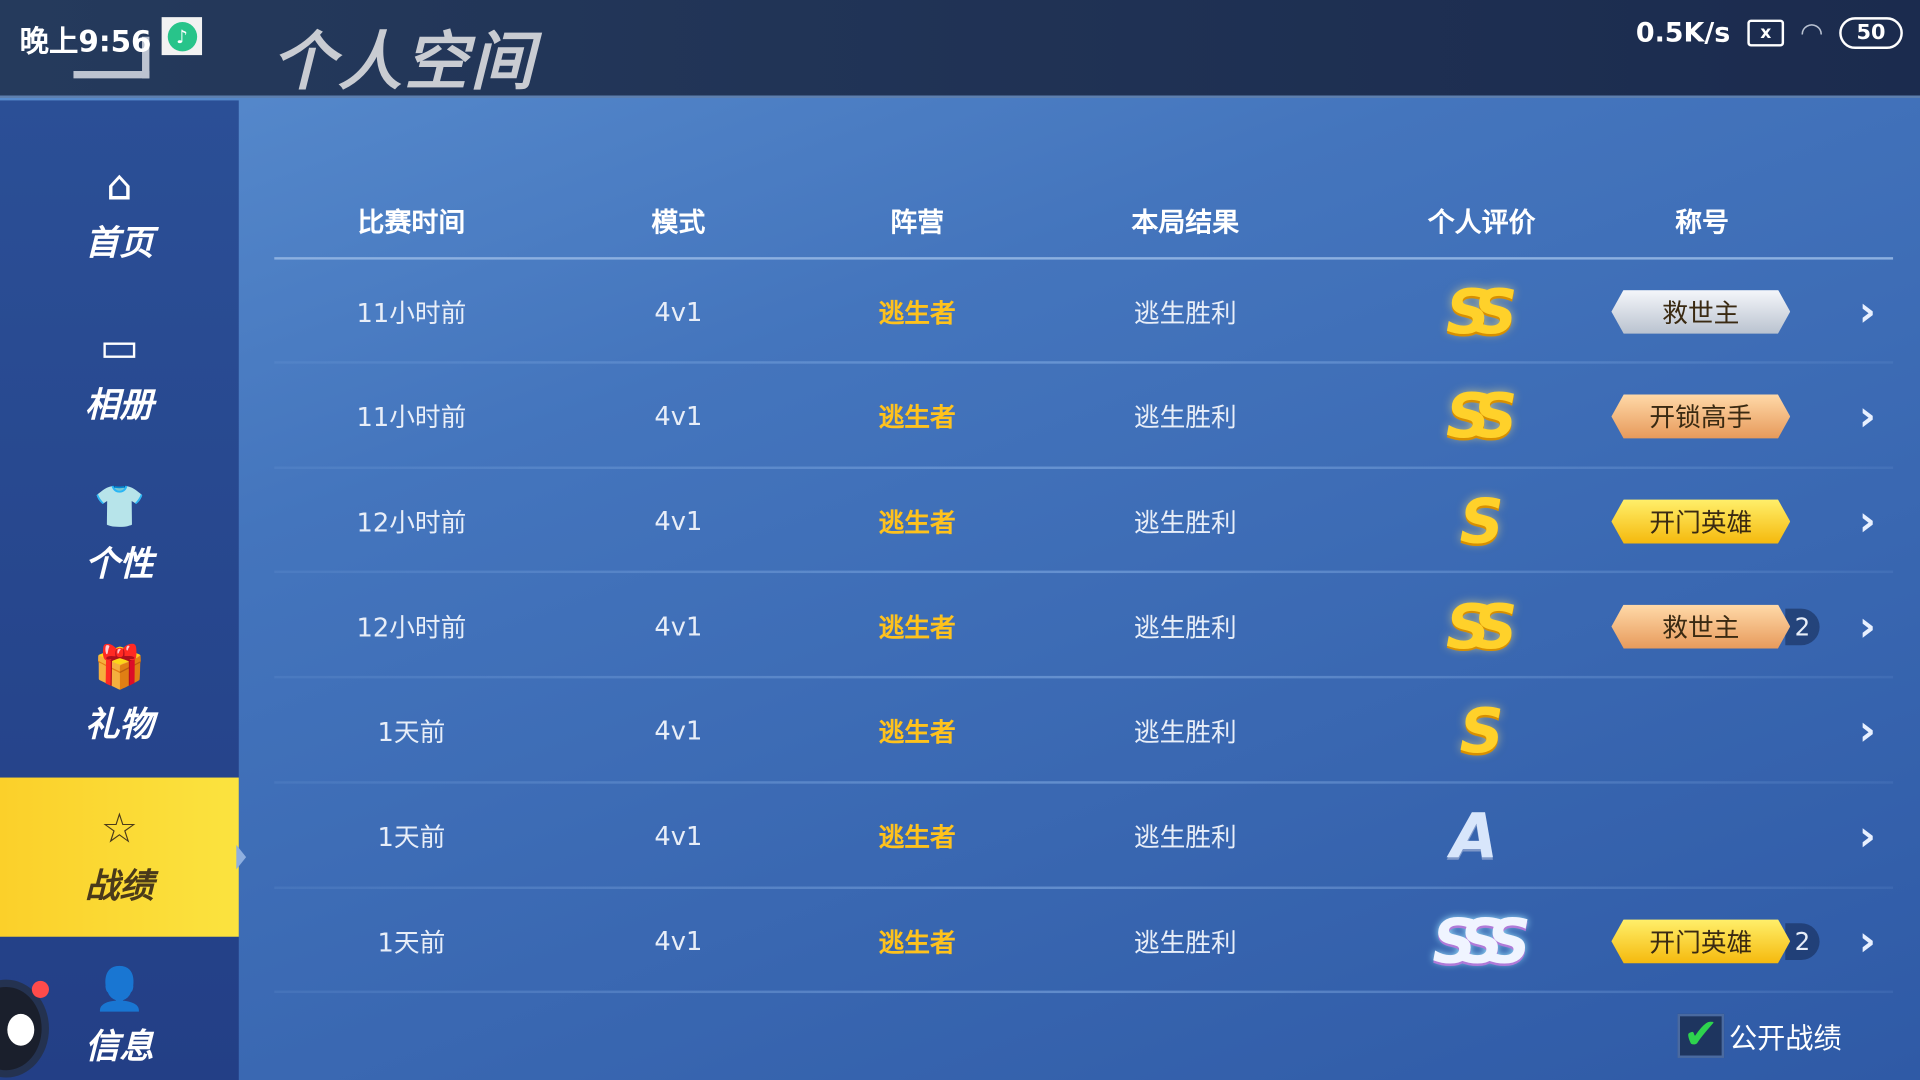 The height and width of the screenshot is (1080, 1920). I want to click on public-record-toggle: ✔ 公开战绩, so click(1759, 1035).